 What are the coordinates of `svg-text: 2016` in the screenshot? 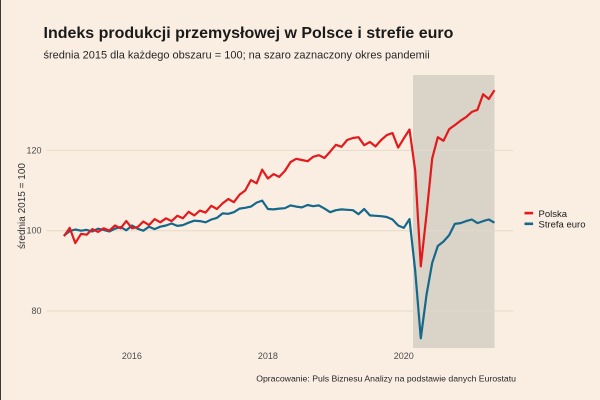 It's located at (132, 356).